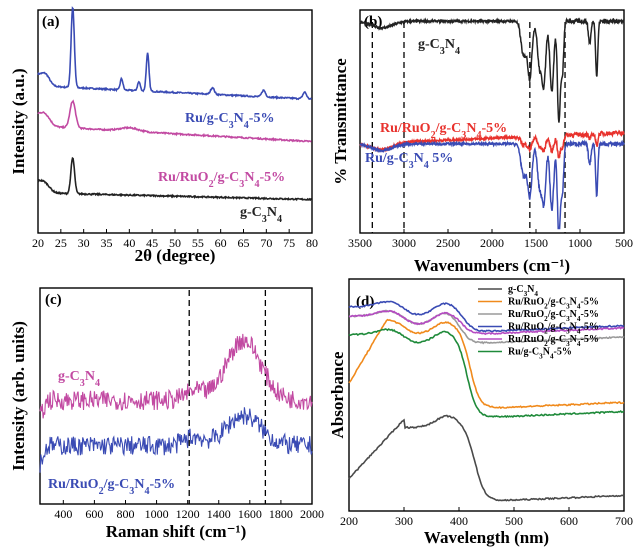 This screenshot has height=548, width=635. Describe the element at coordinates (61, 243) in the screenshot. I see `x-tick-label: 25` at that location.